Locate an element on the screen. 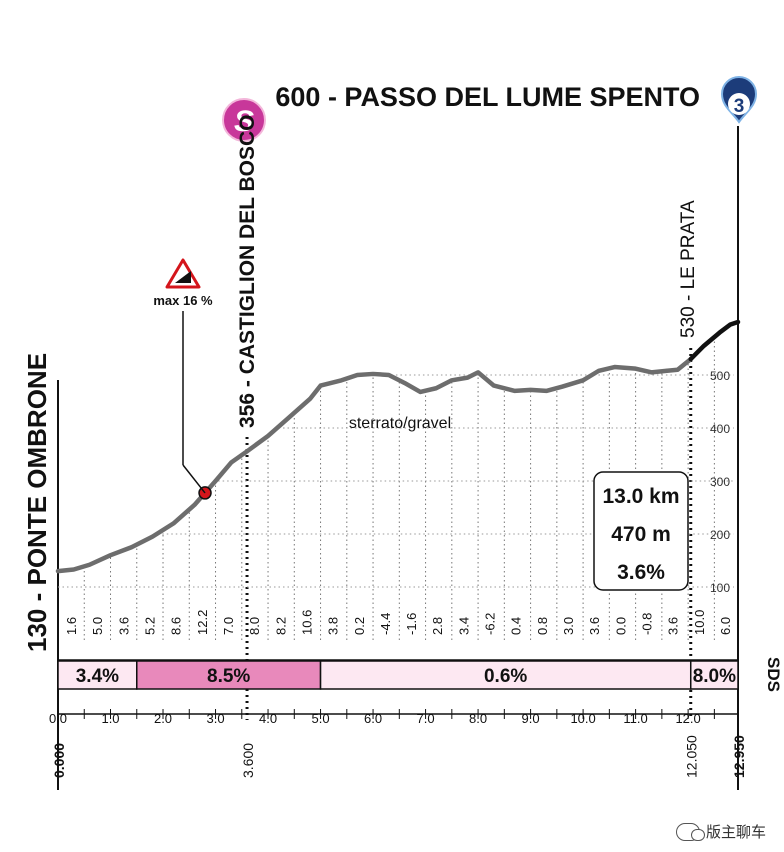 The image size is (784, 852). sector-gradient-label: 0.6% is located at coordinates (505, 676).